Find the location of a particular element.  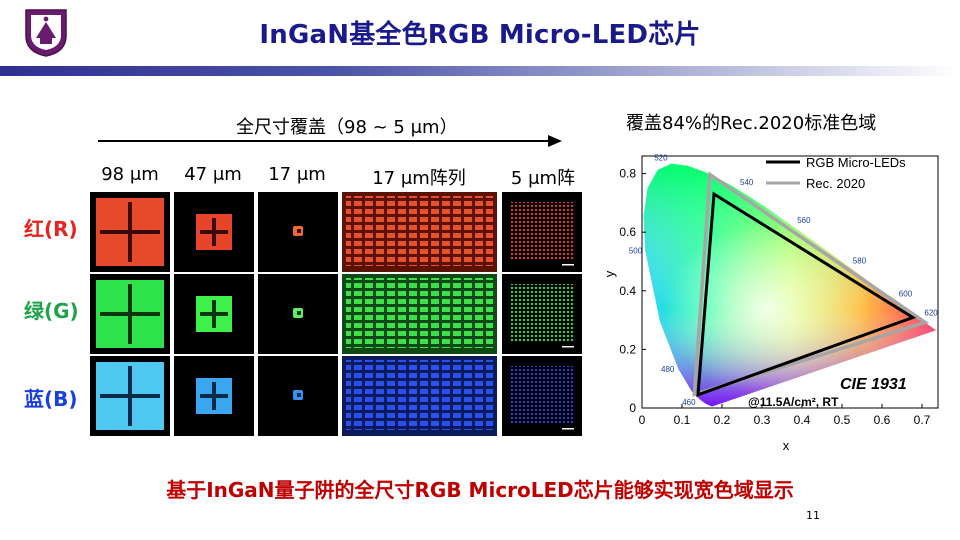

x-tick-label: 0.1 is located at coordinates (682, 420).